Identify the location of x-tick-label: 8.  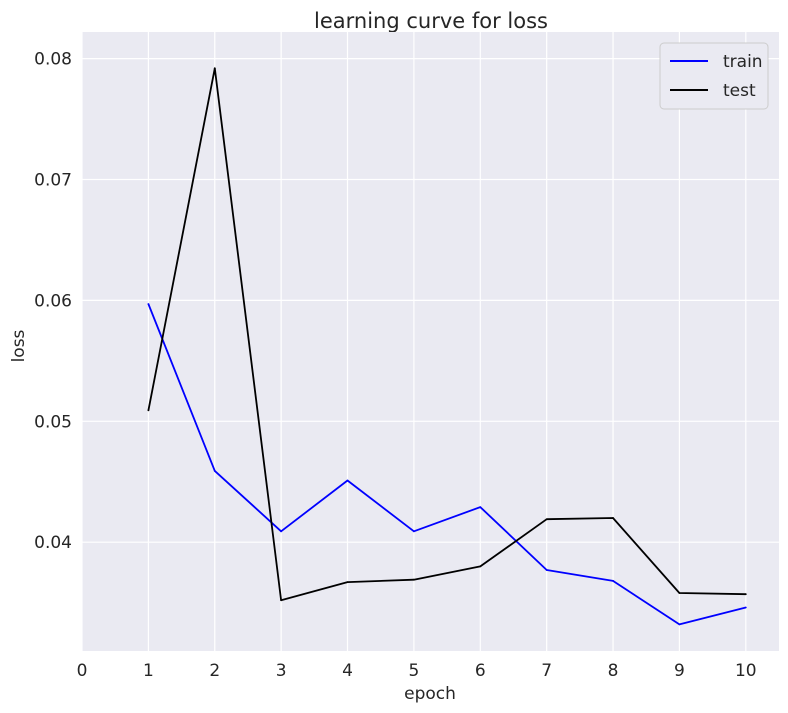
(613, 671).